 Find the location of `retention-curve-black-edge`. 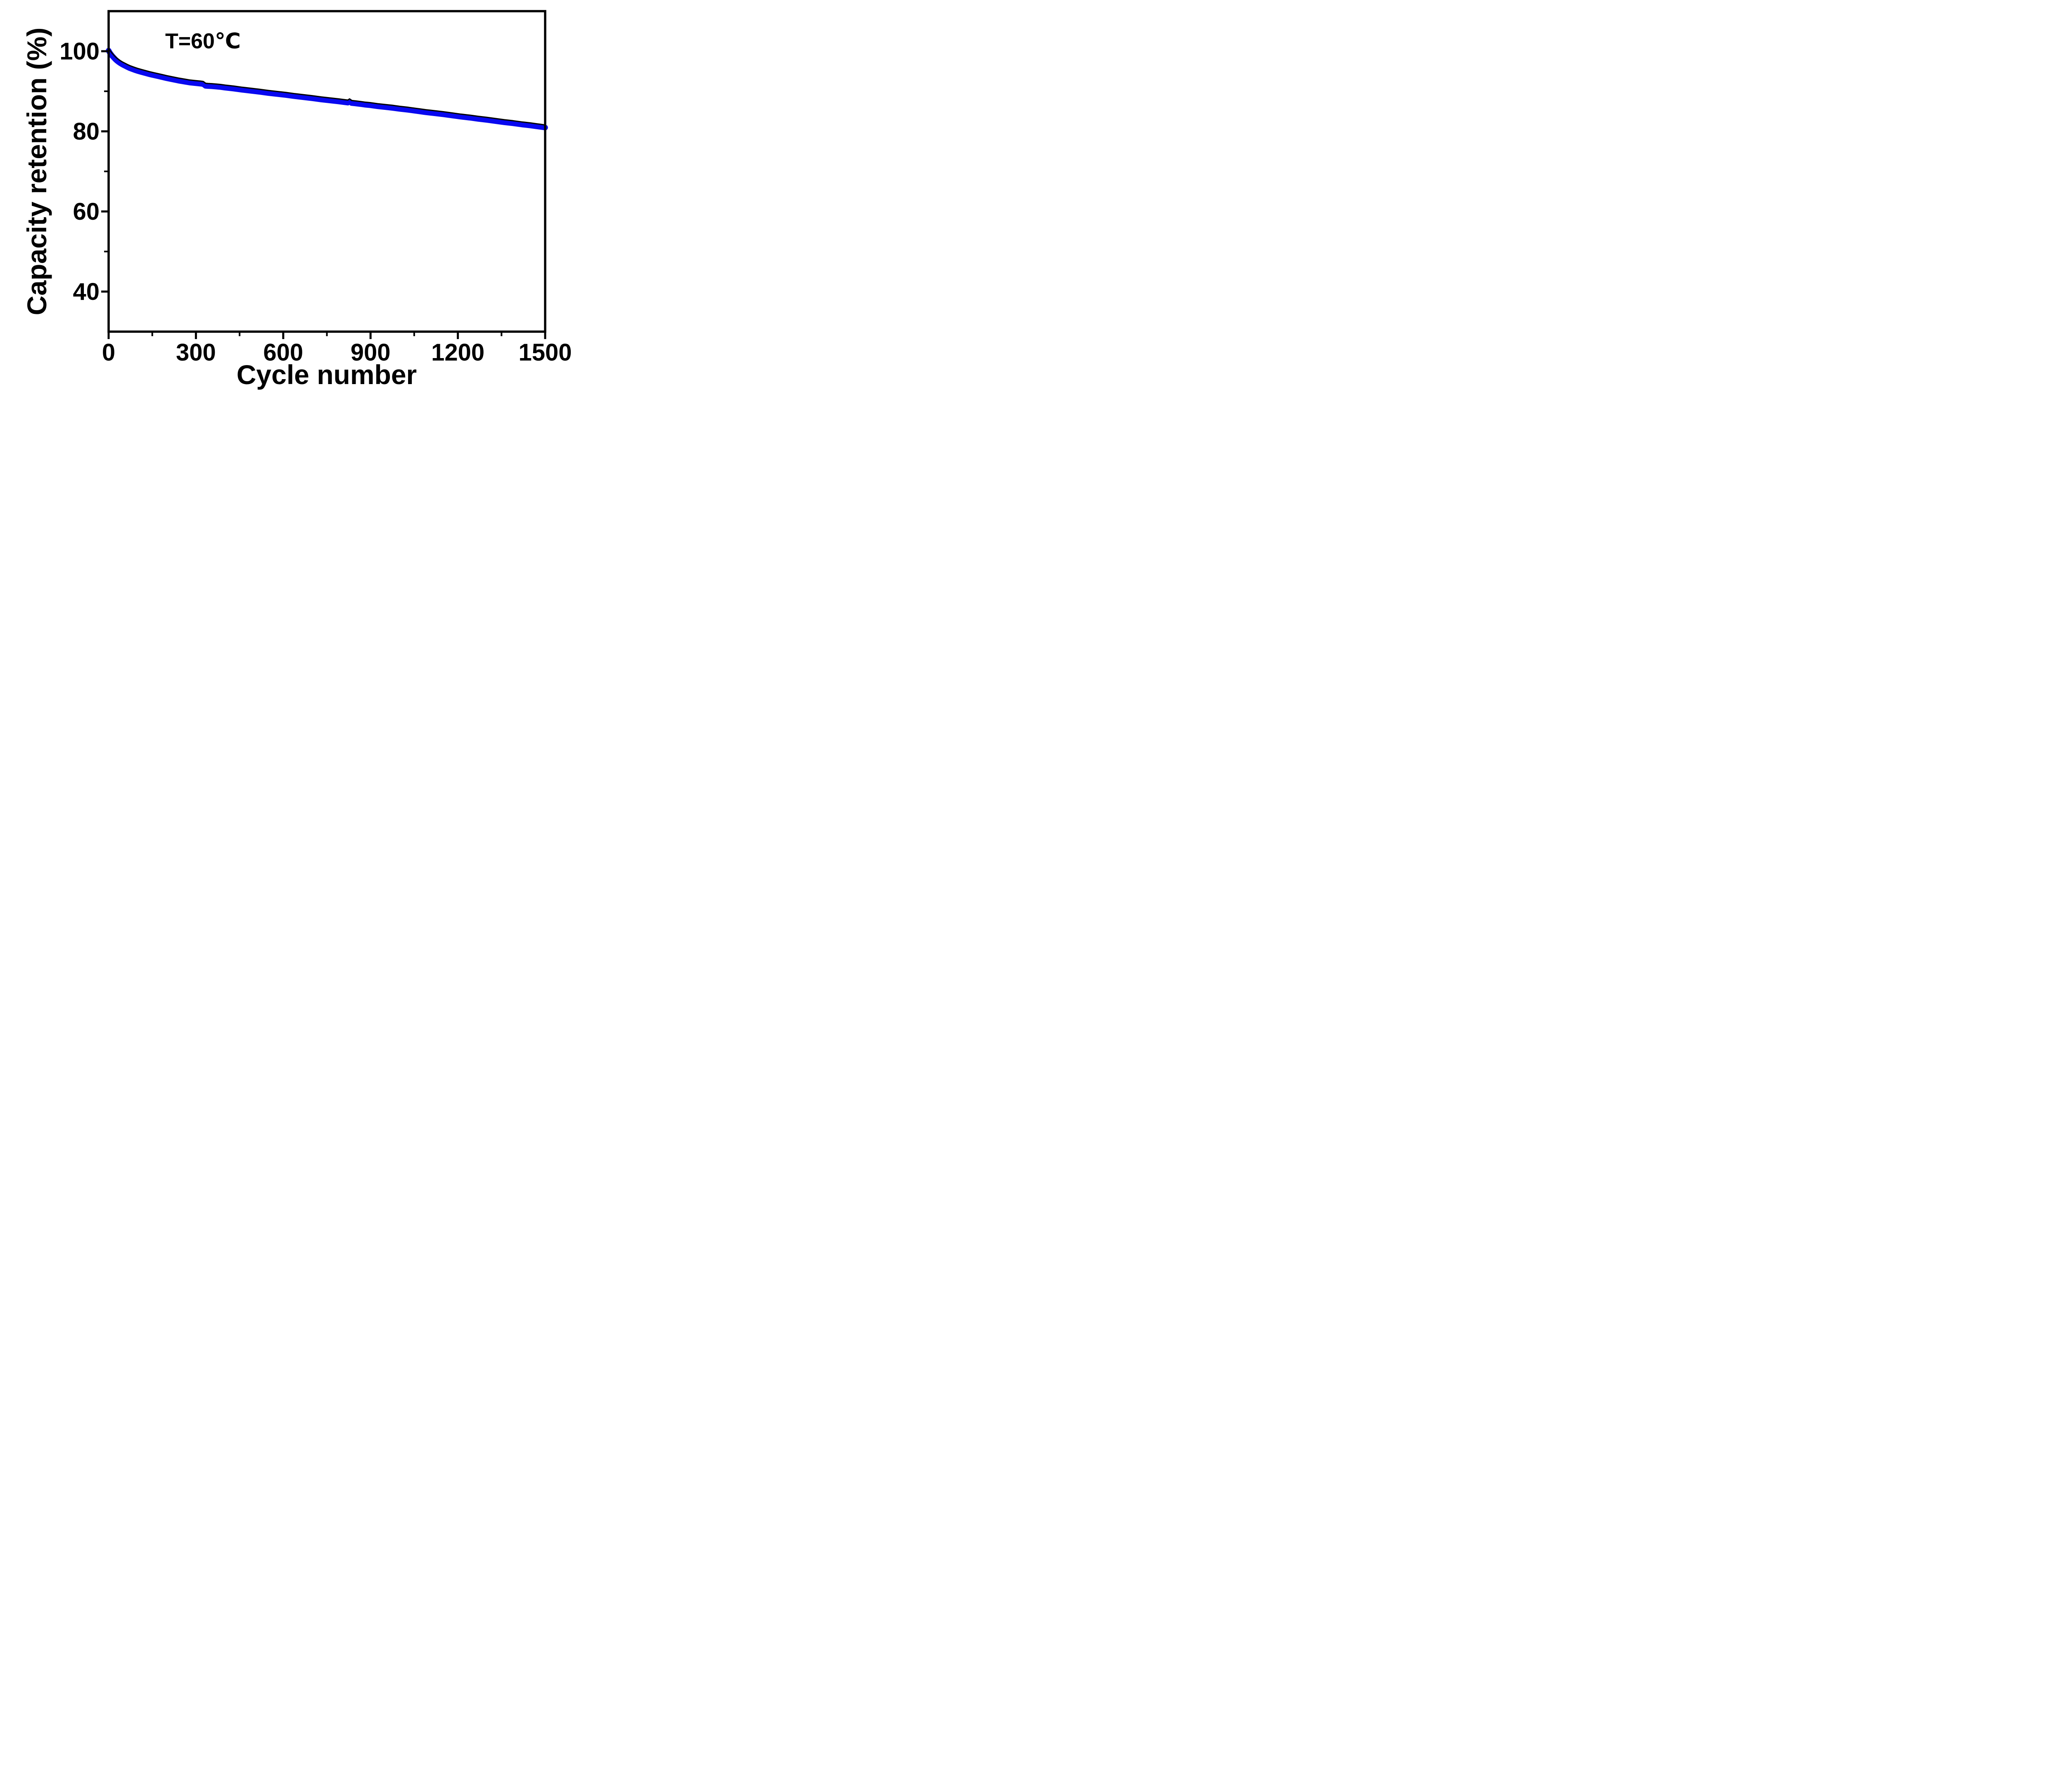

retention-curve-black-edge is located at coordinates (327, 86).